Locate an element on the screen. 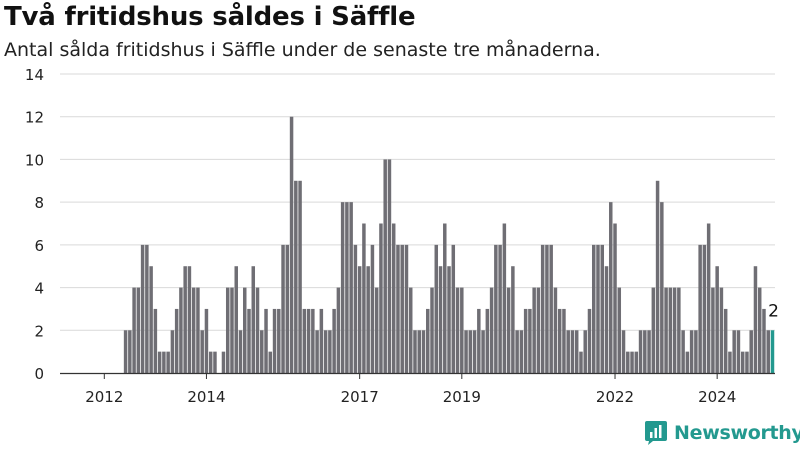 Image resolution: width=800 pixels, height=450 pixels. y-tick-label: 0 is located at coordinates (39, 374).